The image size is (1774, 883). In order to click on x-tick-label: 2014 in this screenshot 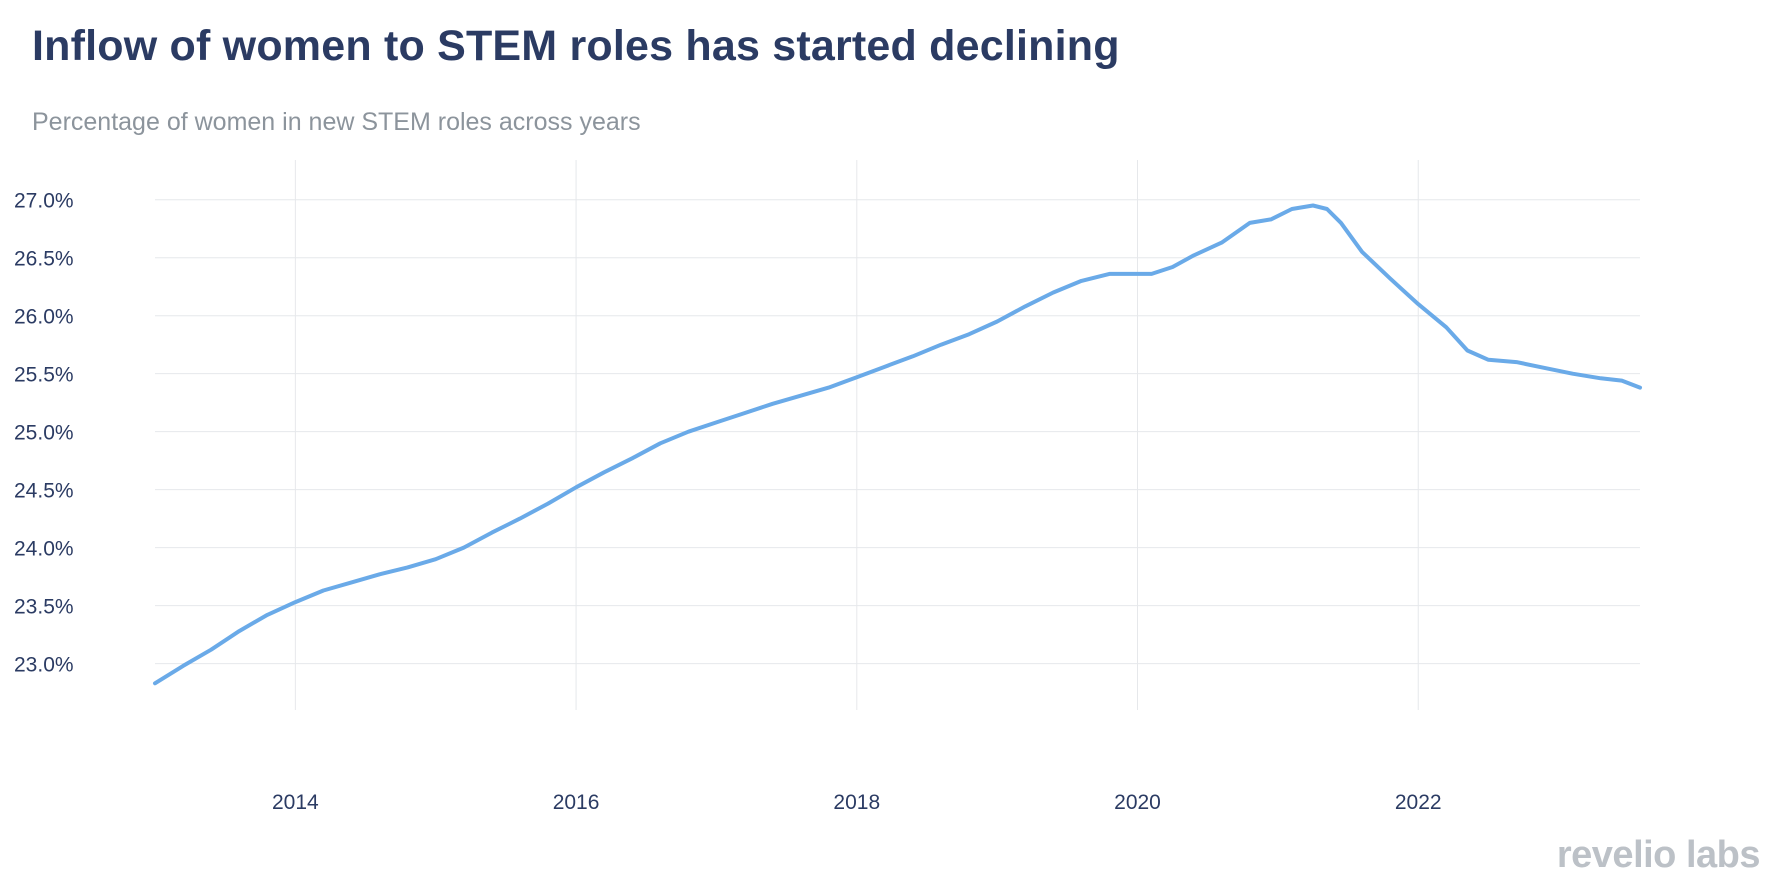, I will do `click(295, 802)`.